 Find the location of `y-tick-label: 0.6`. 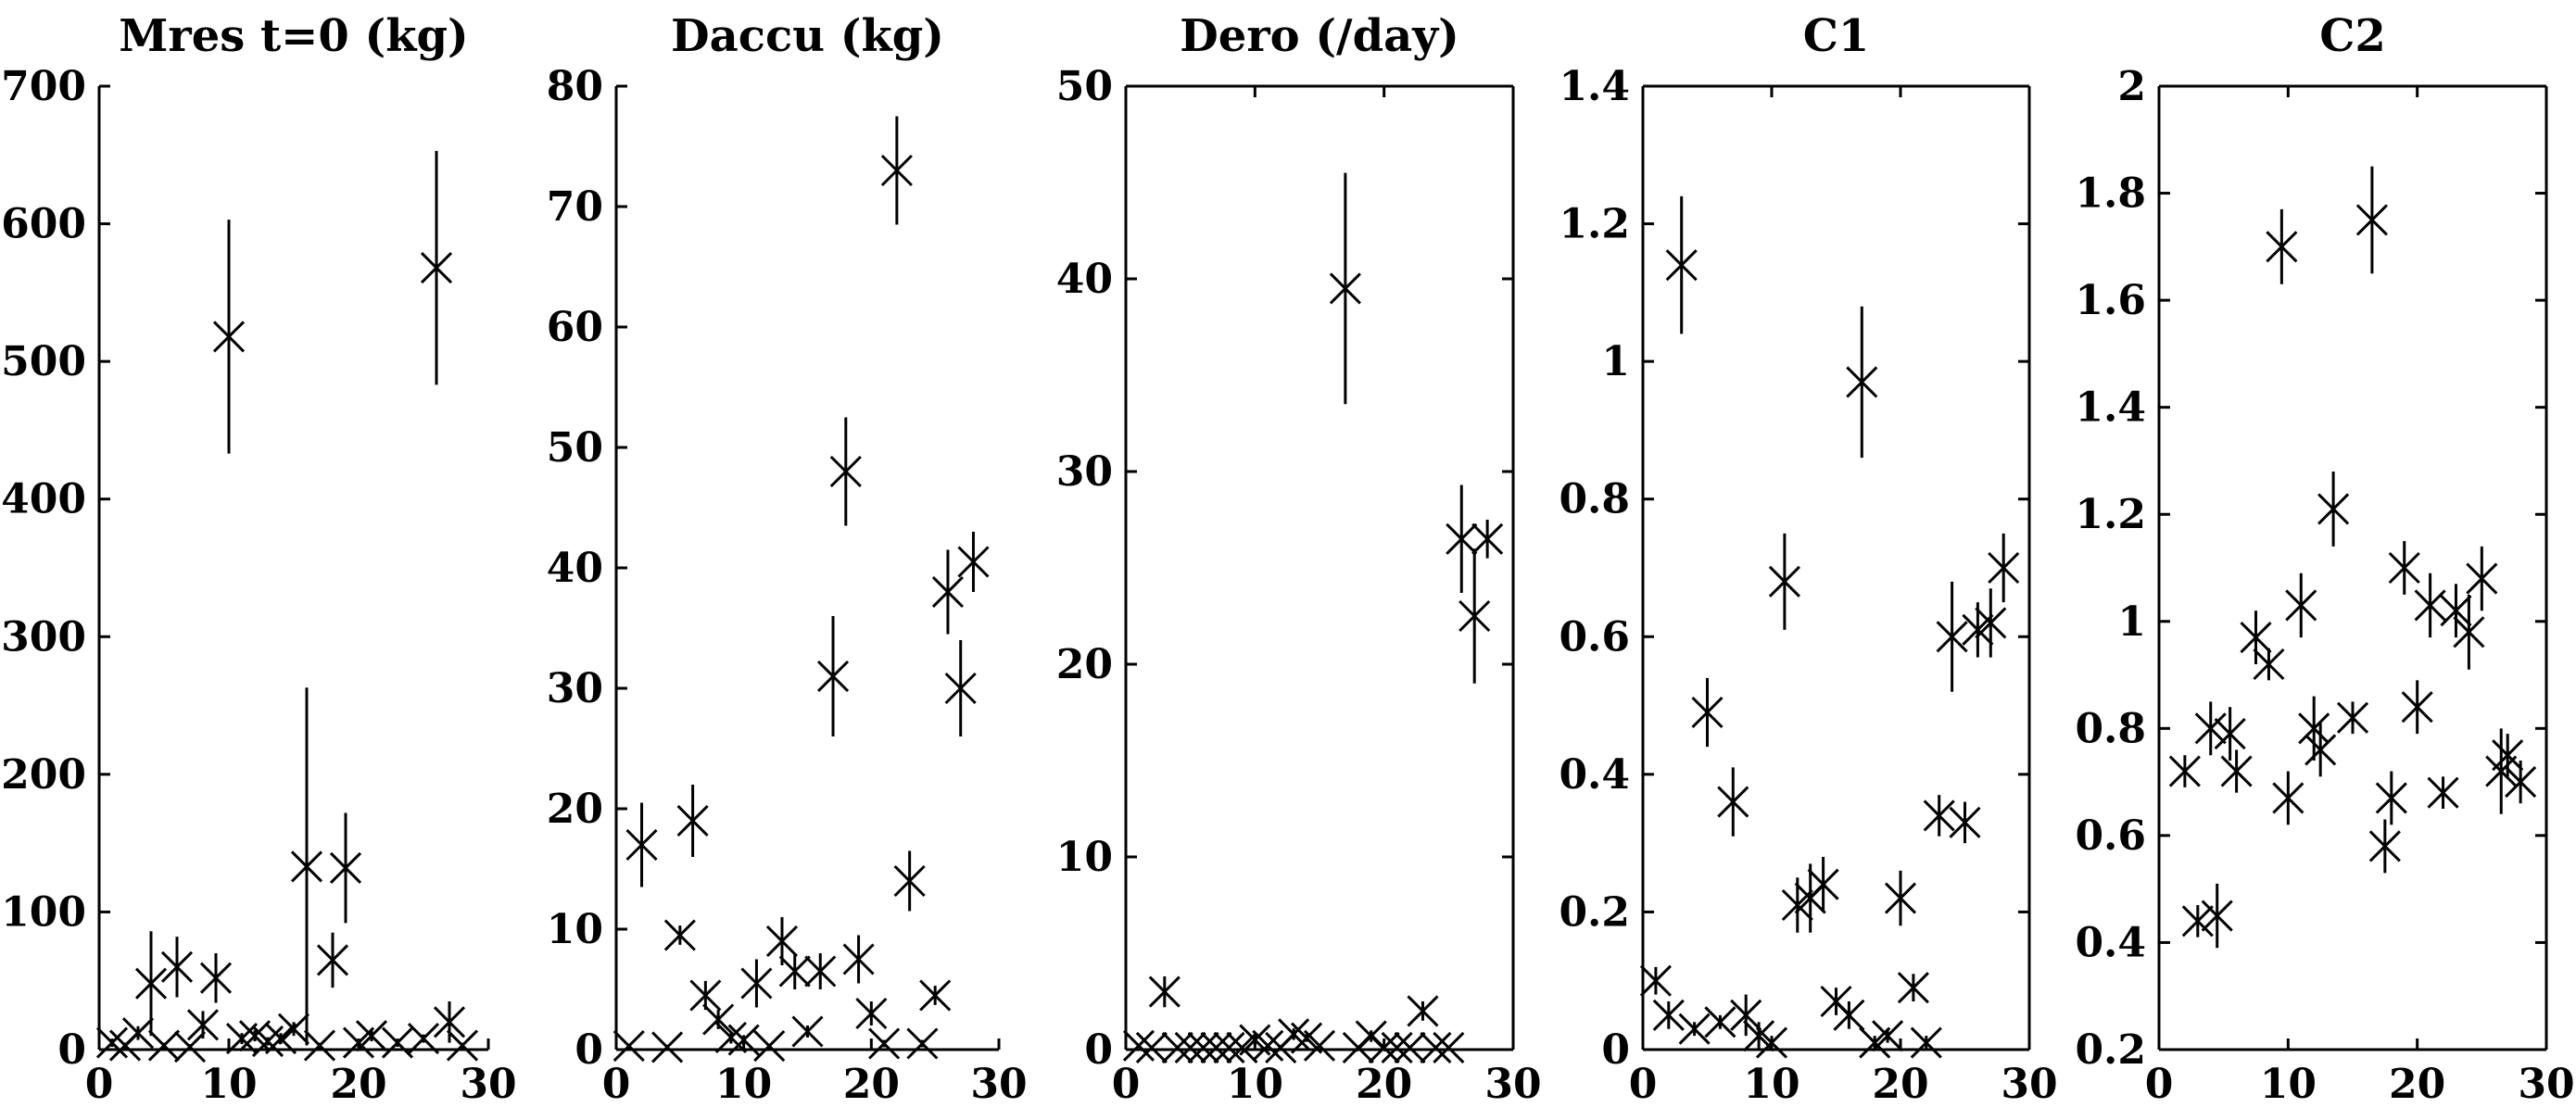

y-tick-label: 0.6 is located at coordinates (1594, 637).